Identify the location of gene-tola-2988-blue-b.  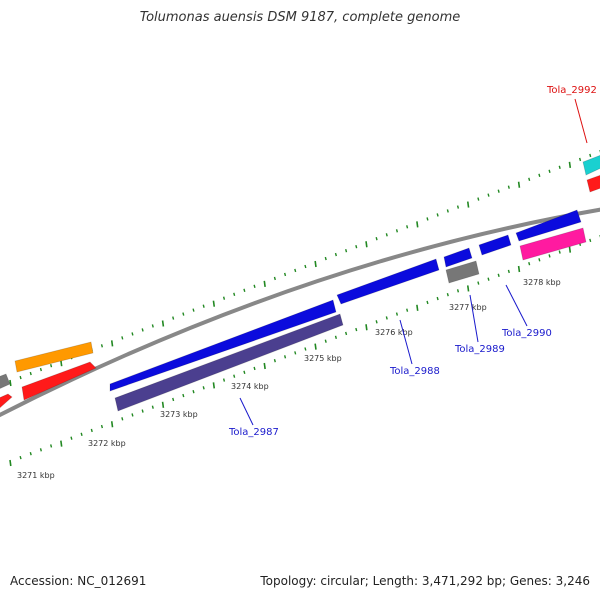
(388, 281).